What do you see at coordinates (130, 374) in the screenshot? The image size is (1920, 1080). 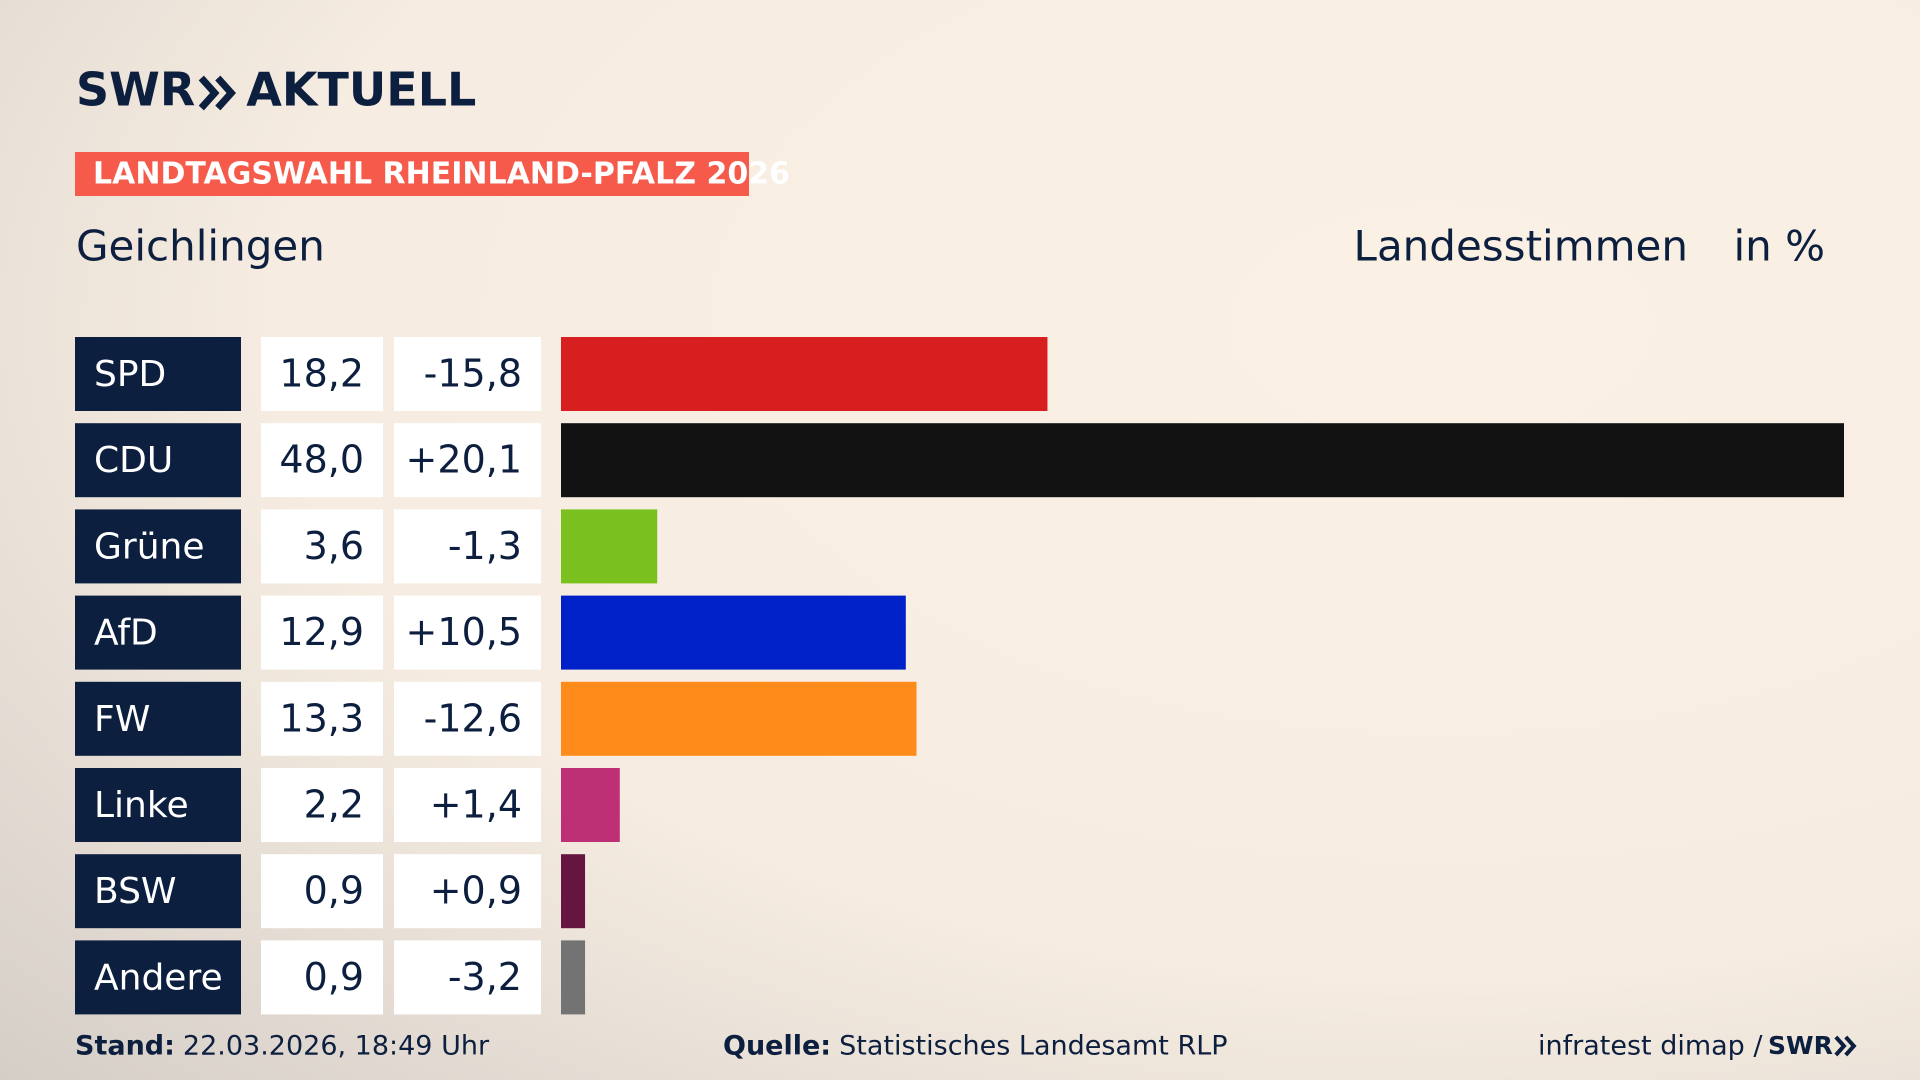 I see `party-label: SPD` at bounding box center [130, 374].